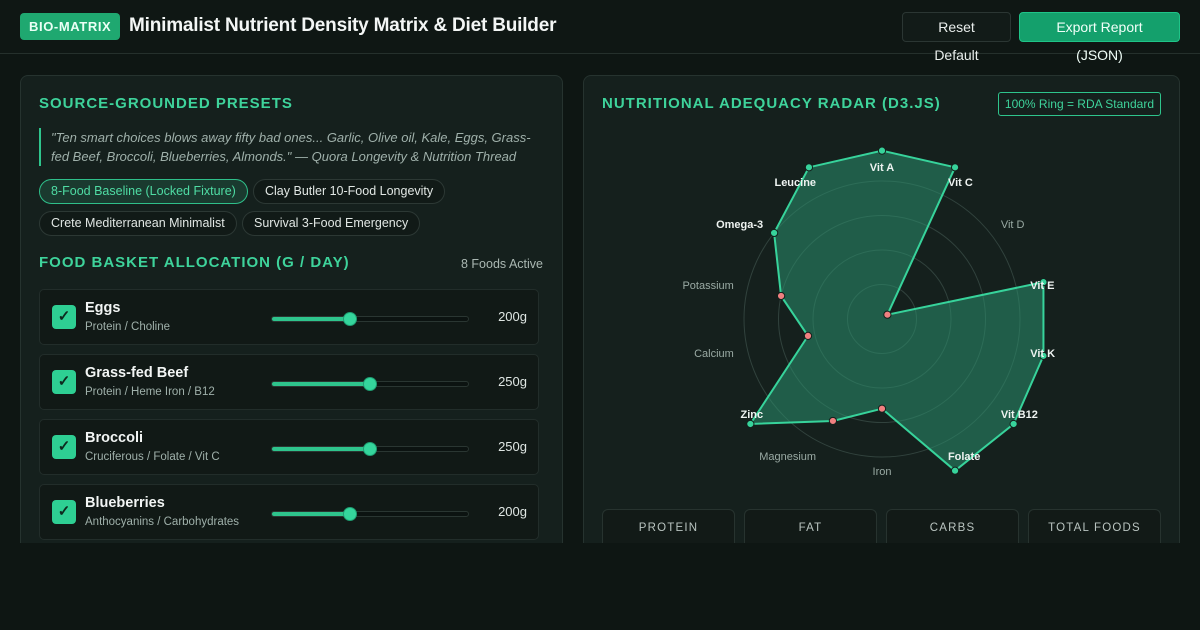 The image size is (1200, 630). I want to click on food-row-eggs: ✓ Eggs Protein / Choline 200g, so click(289, 317).